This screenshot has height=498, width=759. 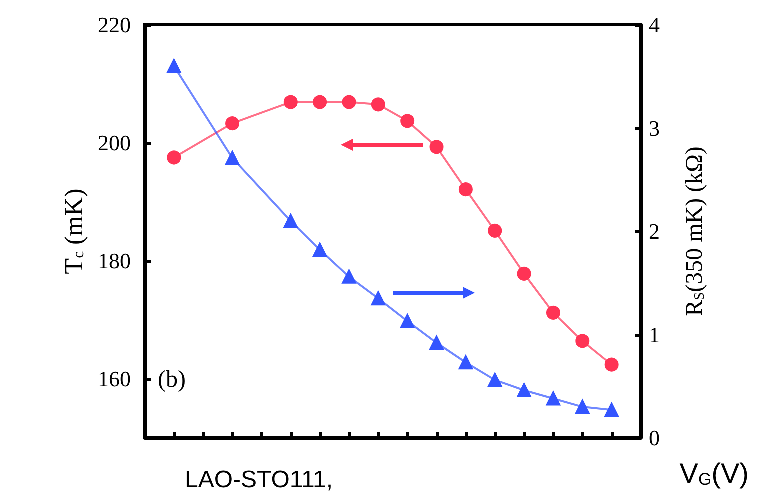 What do you see at coordinates (114, 261) in the screenshot?
I see `y-tick-label: 180` at bounding box center [114, 261].